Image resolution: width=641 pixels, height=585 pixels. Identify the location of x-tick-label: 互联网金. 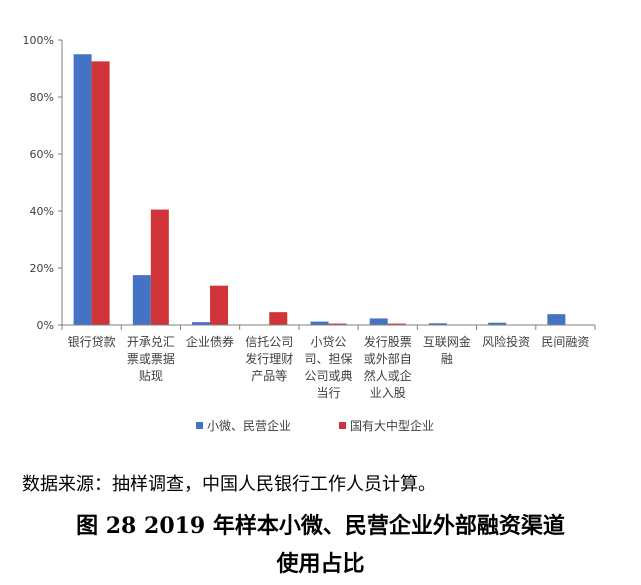
(447, 341).